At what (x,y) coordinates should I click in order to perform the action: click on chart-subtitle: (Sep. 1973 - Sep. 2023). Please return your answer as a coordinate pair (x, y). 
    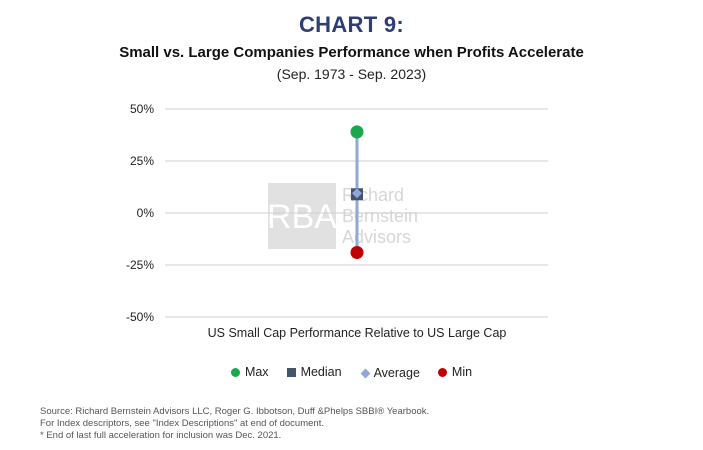
    Looking at the image, I should click on (351, 74).